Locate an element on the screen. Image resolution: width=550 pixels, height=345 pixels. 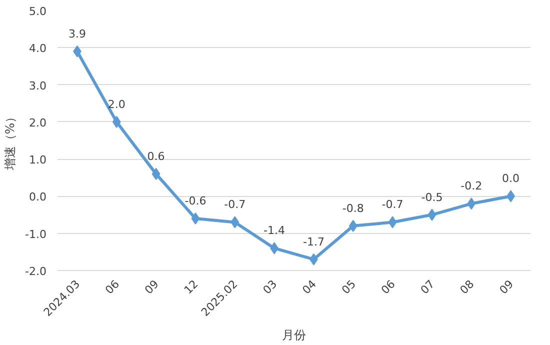
y-axis-title: 增速（%） is located at coordinates (10, 141).